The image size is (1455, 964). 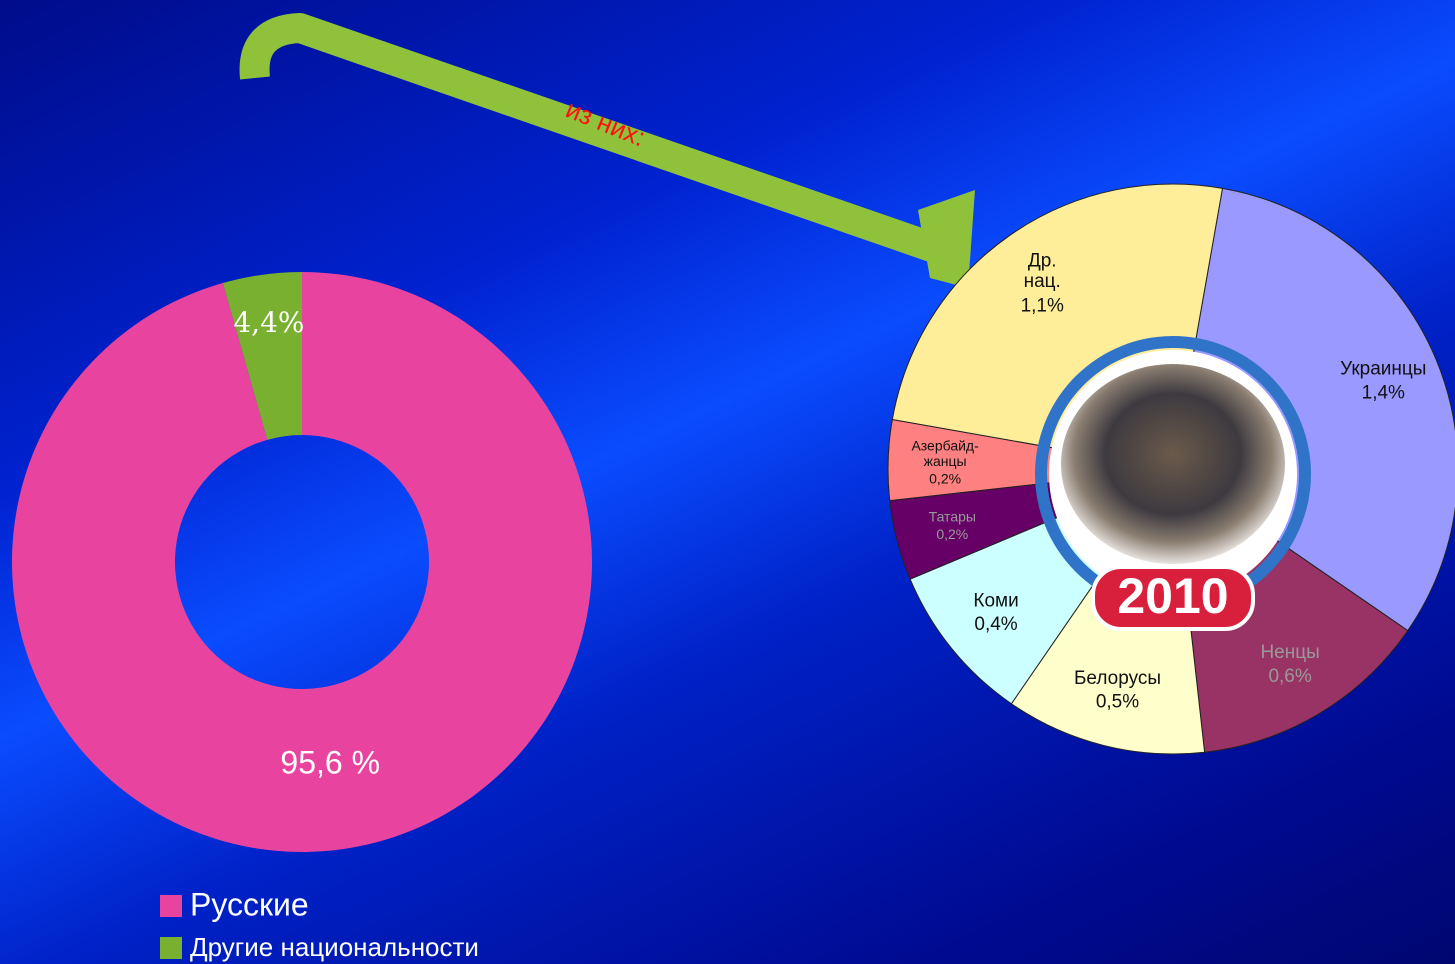 I want to click on category-label: Др. нац., so click(x=1042, y=271).